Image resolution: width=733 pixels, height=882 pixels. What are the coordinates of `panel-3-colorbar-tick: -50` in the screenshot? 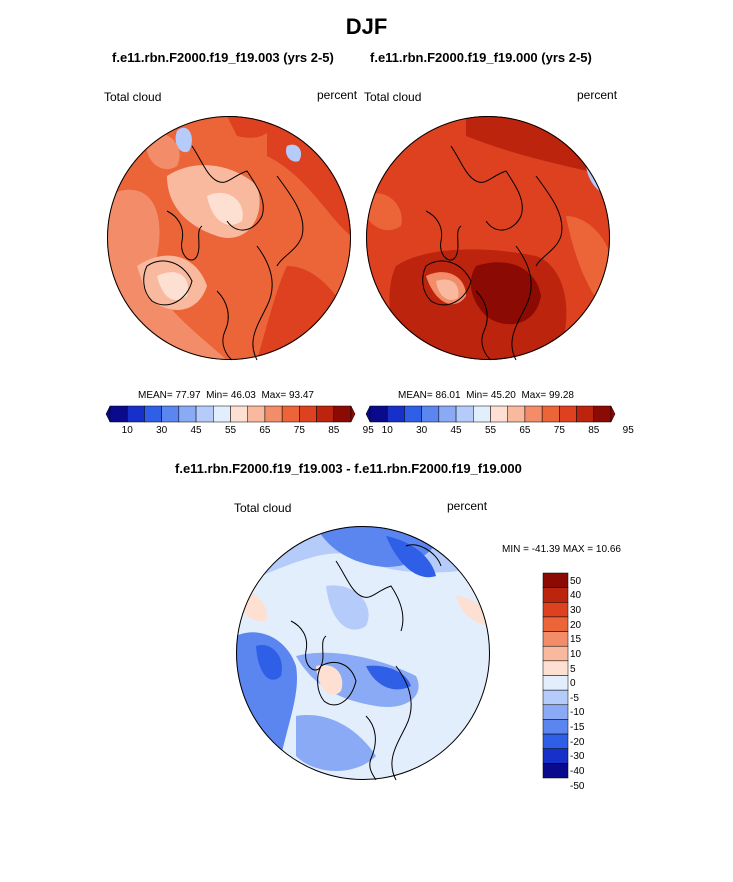 It's located at (577, 786).